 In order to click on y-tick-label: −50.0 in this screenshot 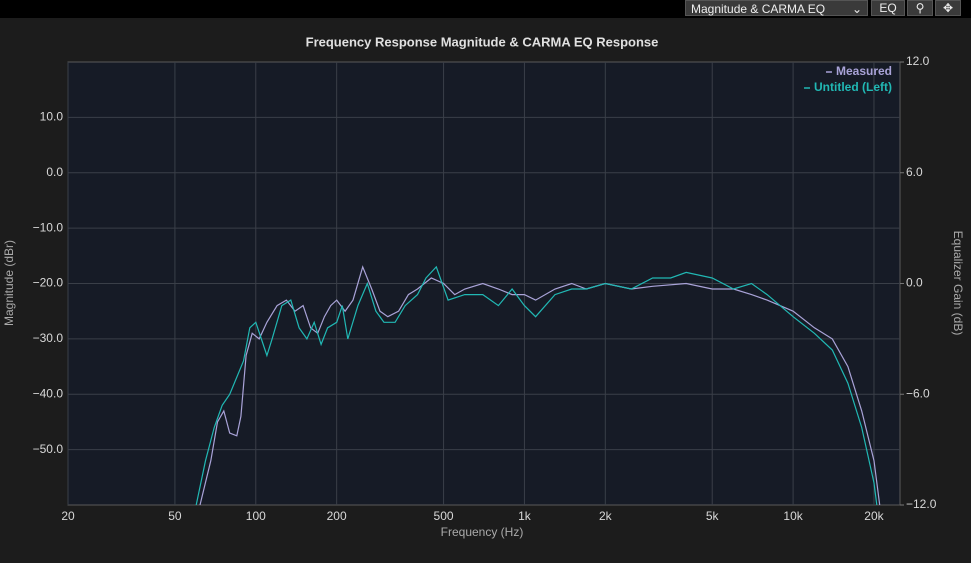, I will do `click(48, 449)`.